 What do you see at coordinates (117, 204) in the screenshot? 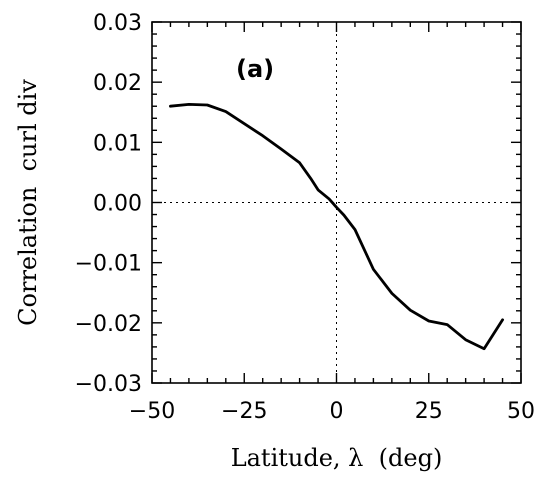
I see `y-tick-label: 0.00` at bounding box center [117, 204].